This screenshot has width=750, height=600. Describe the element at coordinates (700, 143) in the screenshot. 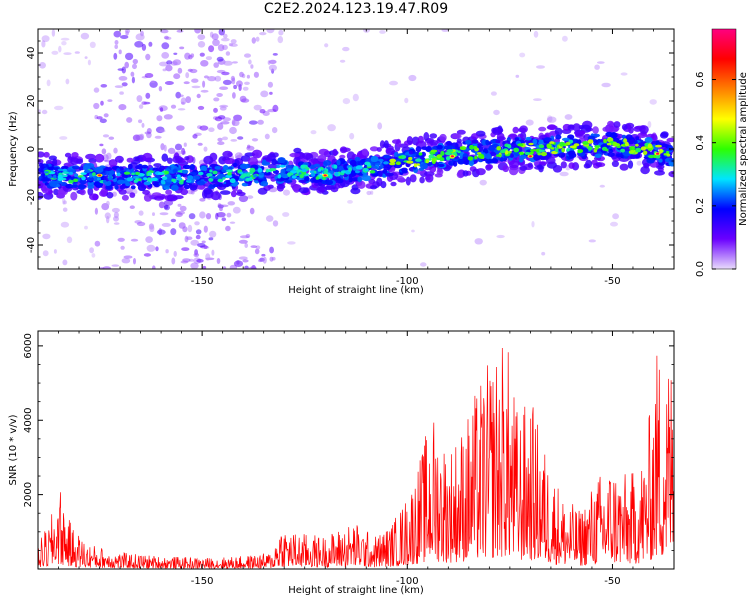

I see `colorbar-tick-label: 0.4` at that location.